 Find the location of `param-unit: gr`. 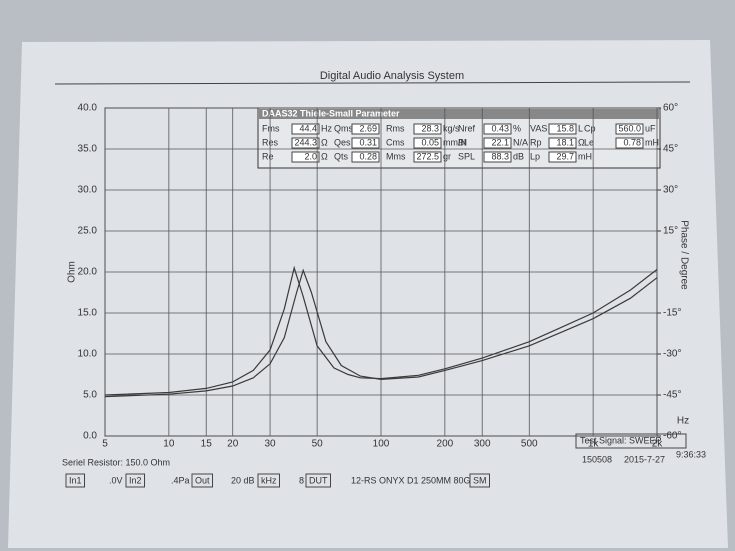

param-unit: gr is located at coordinates (447, 156).